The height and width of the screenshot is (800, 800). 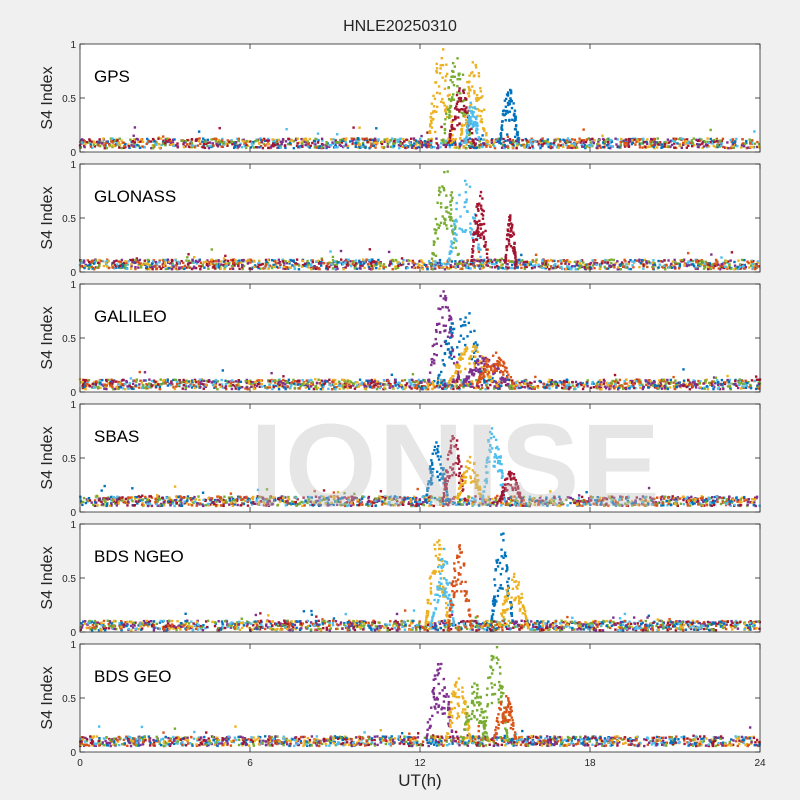 What do you see at coordinates (419, 99) in the screenshot?
I see `scatter-points` at bounding box center [419, 99].